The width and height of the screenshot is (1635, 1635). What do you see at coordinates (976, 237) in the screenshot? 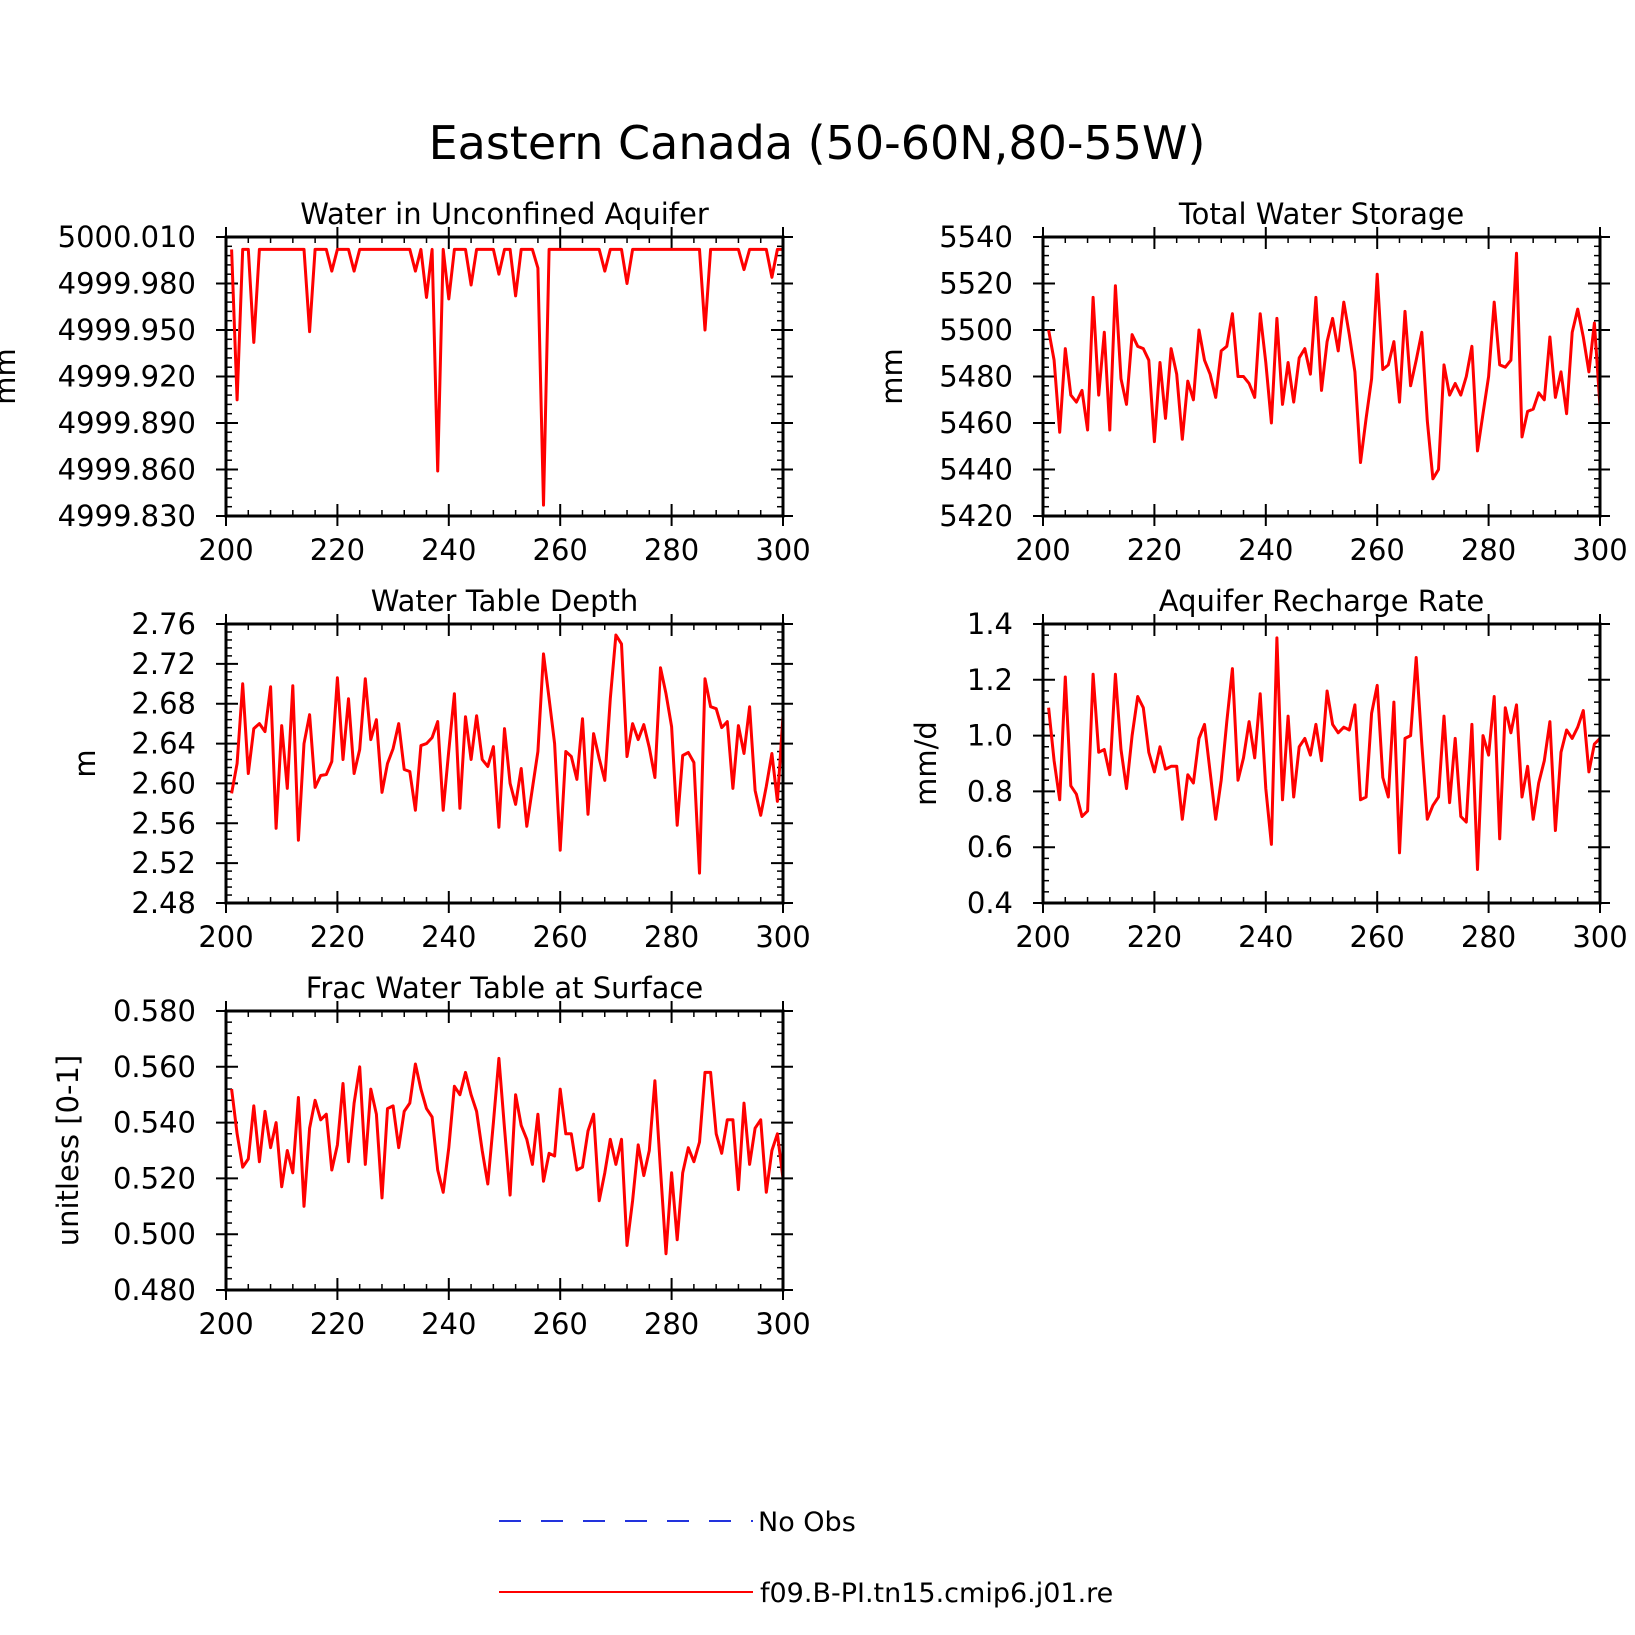
I see `y-tick-label: 5540` at bounding box center [976, 237].